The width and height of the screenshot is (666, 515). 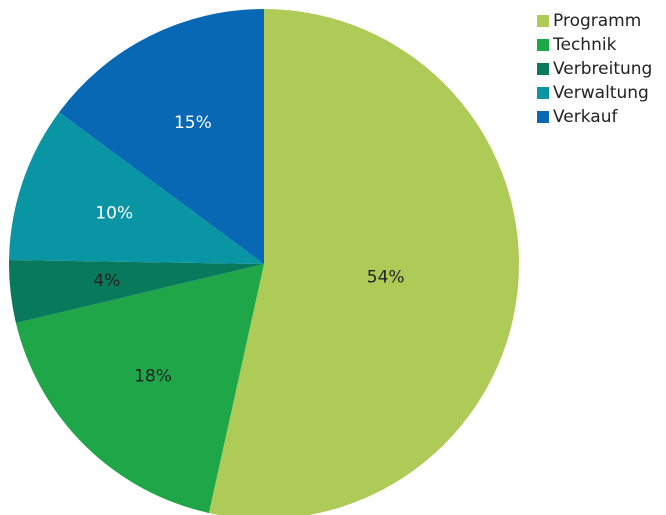 What do you see at coordinates (153, 377) in the screenshot?
I see `slice-label: 18%` at bounding box center [153, 377].